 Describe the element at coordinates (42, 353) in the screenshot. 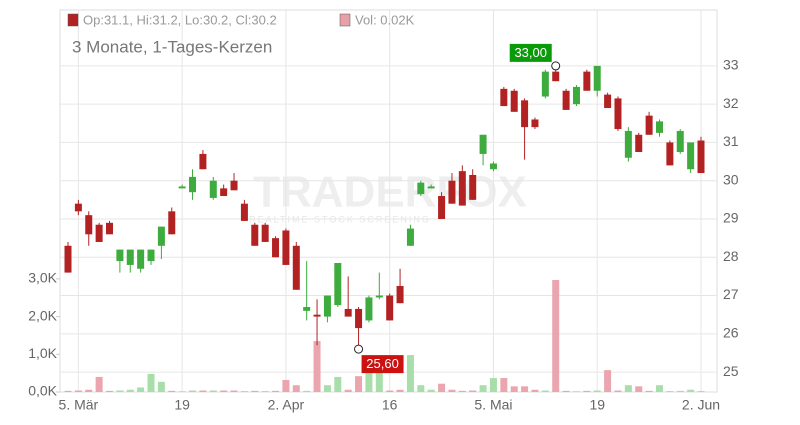

I see `y2-tick-label: 1,0K` at that location.